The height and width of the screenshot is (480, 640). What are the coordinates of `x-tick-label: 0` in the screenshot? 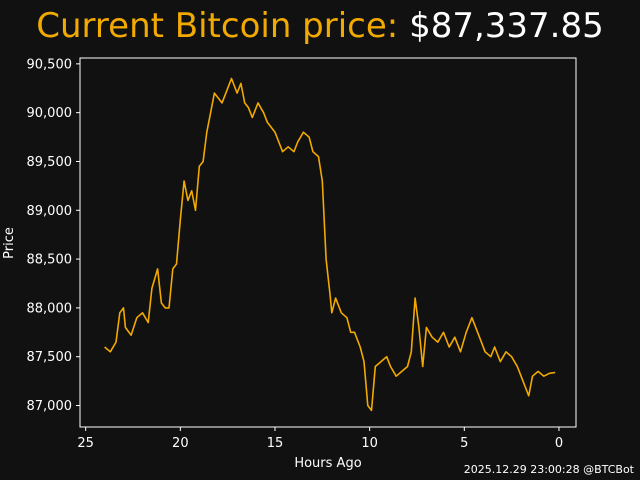 It's located at (559, 443).